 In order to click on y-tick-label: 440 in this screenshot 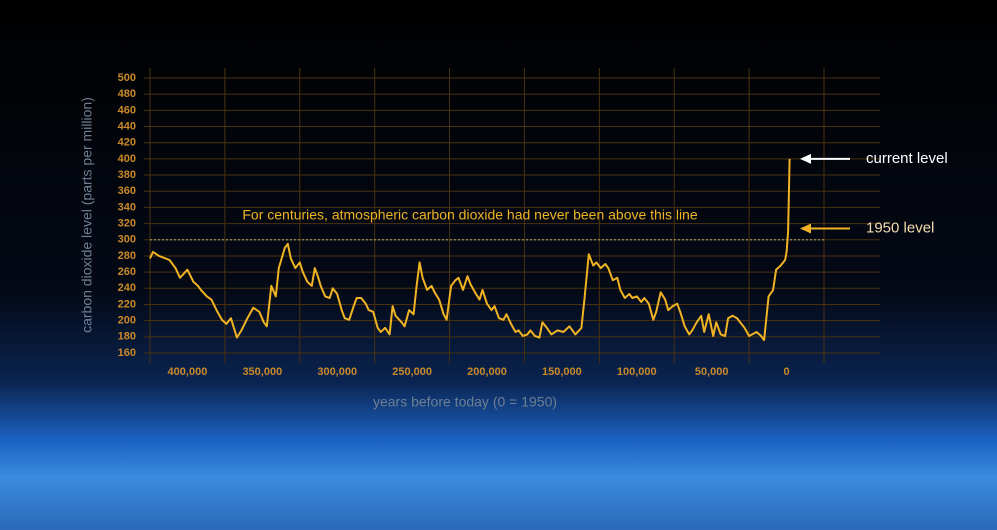, I will do `click(127, 126)`.